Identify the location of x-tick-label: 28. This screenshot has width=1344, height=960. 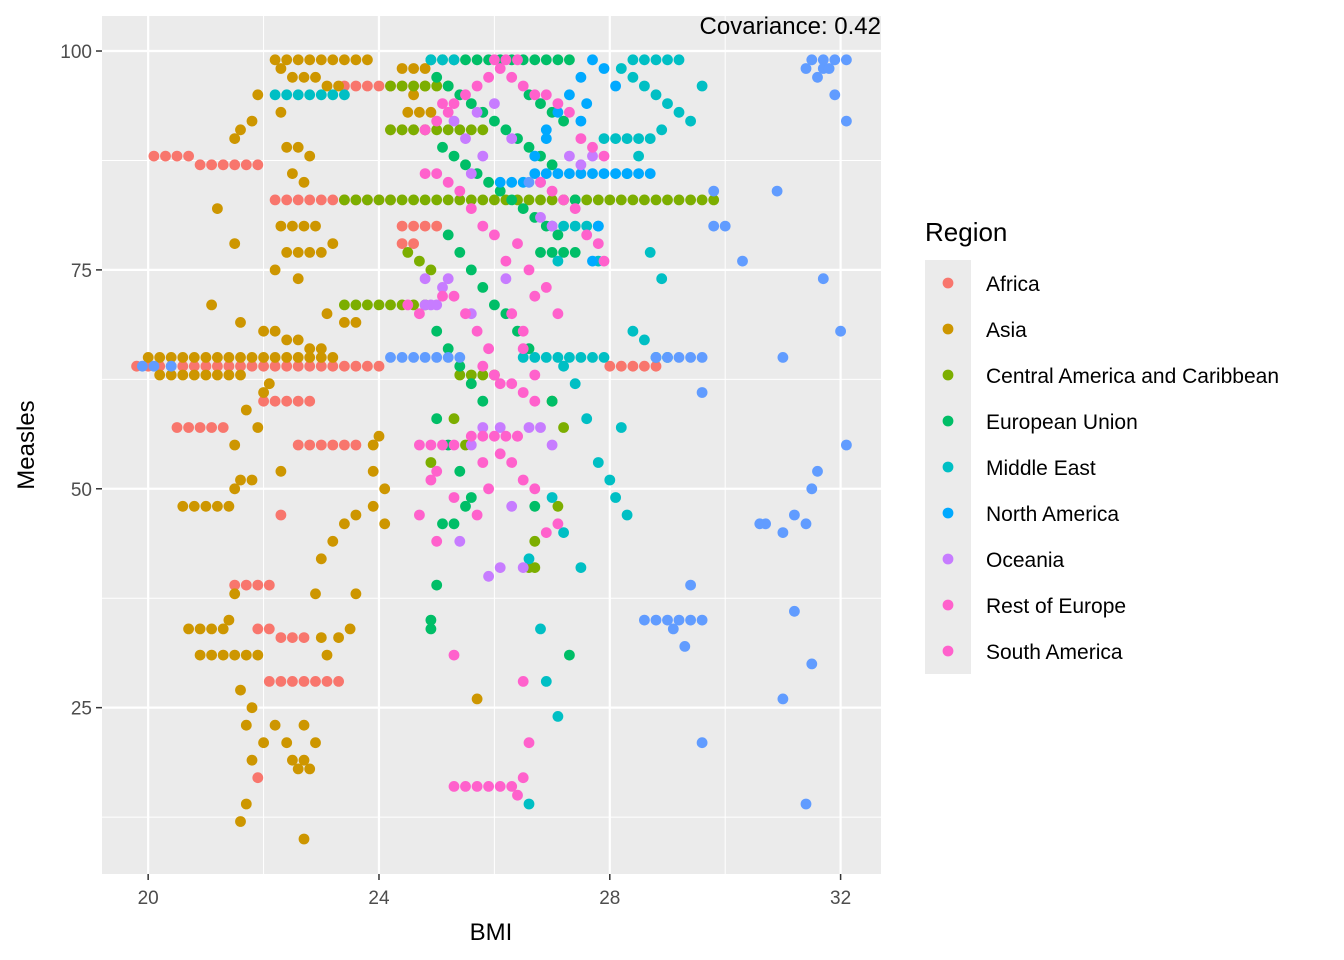
(609, 898).